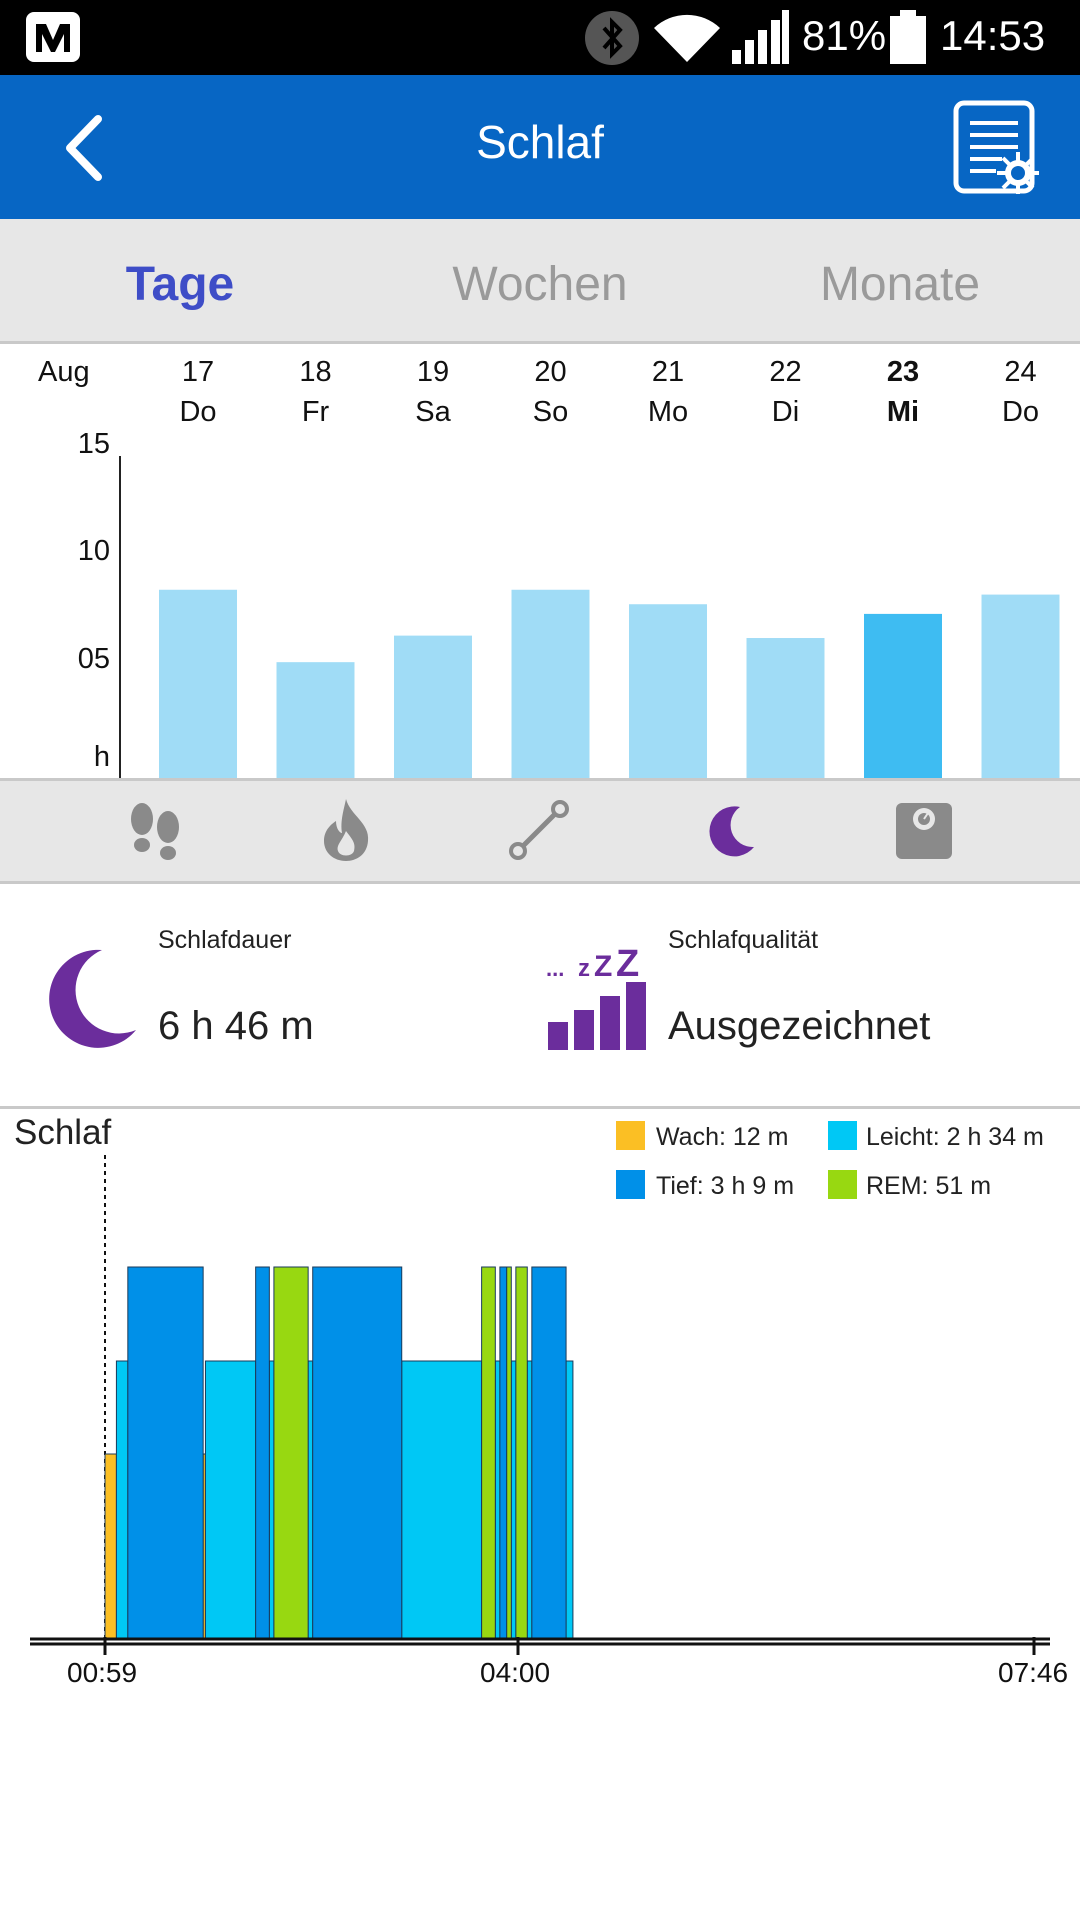 The image size is (1080, 1920). I want to click on footsteps-icon, so click(156, 832).